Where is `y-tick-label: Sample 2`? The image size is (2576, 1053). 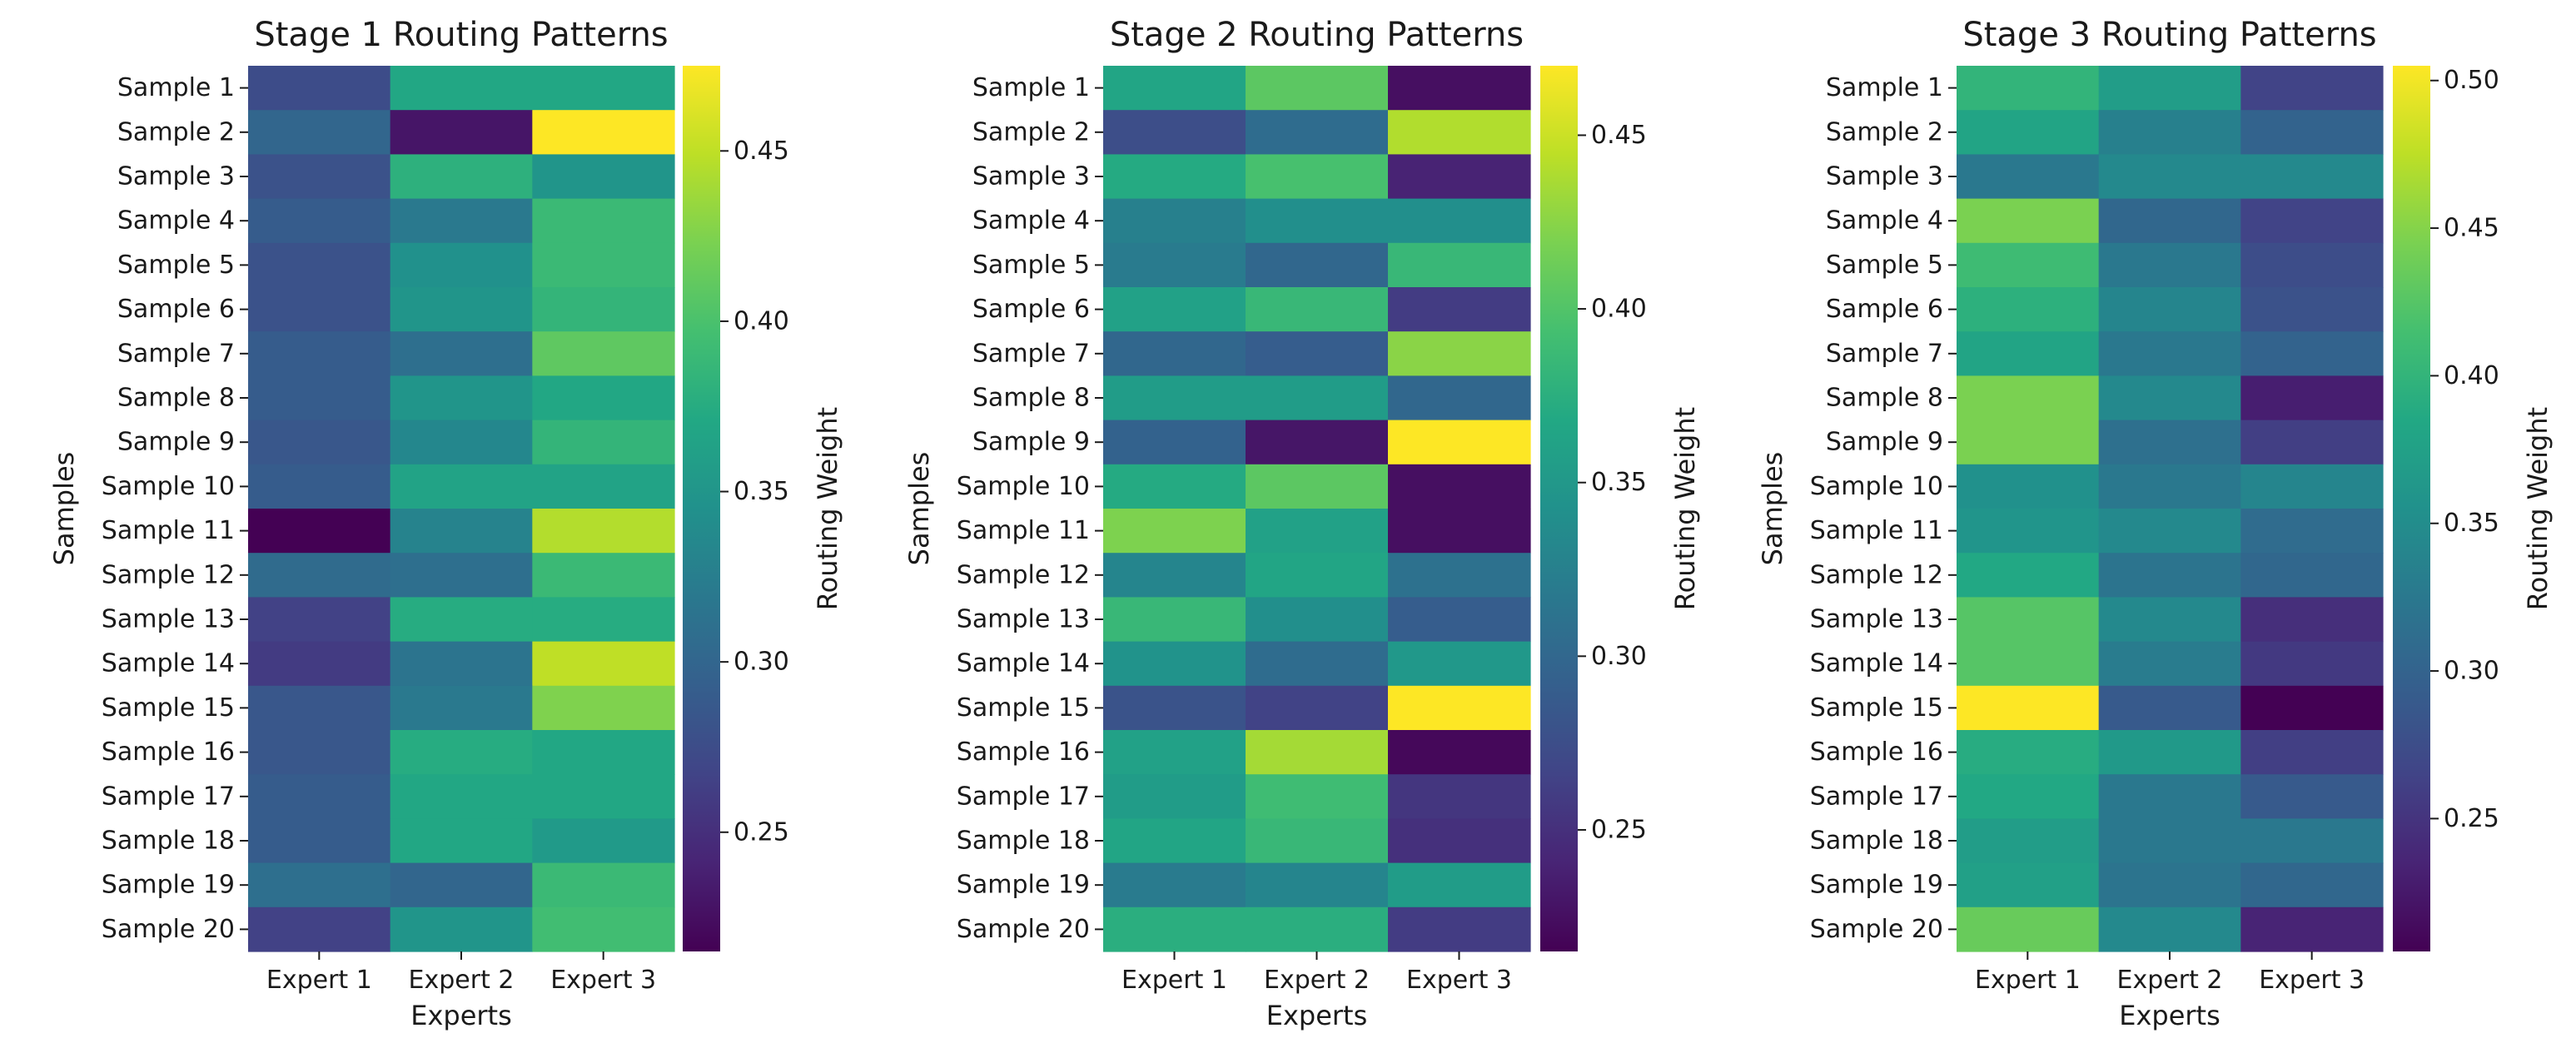 y-tick-label: Sample 2 is located at coordinates (1884, 132).